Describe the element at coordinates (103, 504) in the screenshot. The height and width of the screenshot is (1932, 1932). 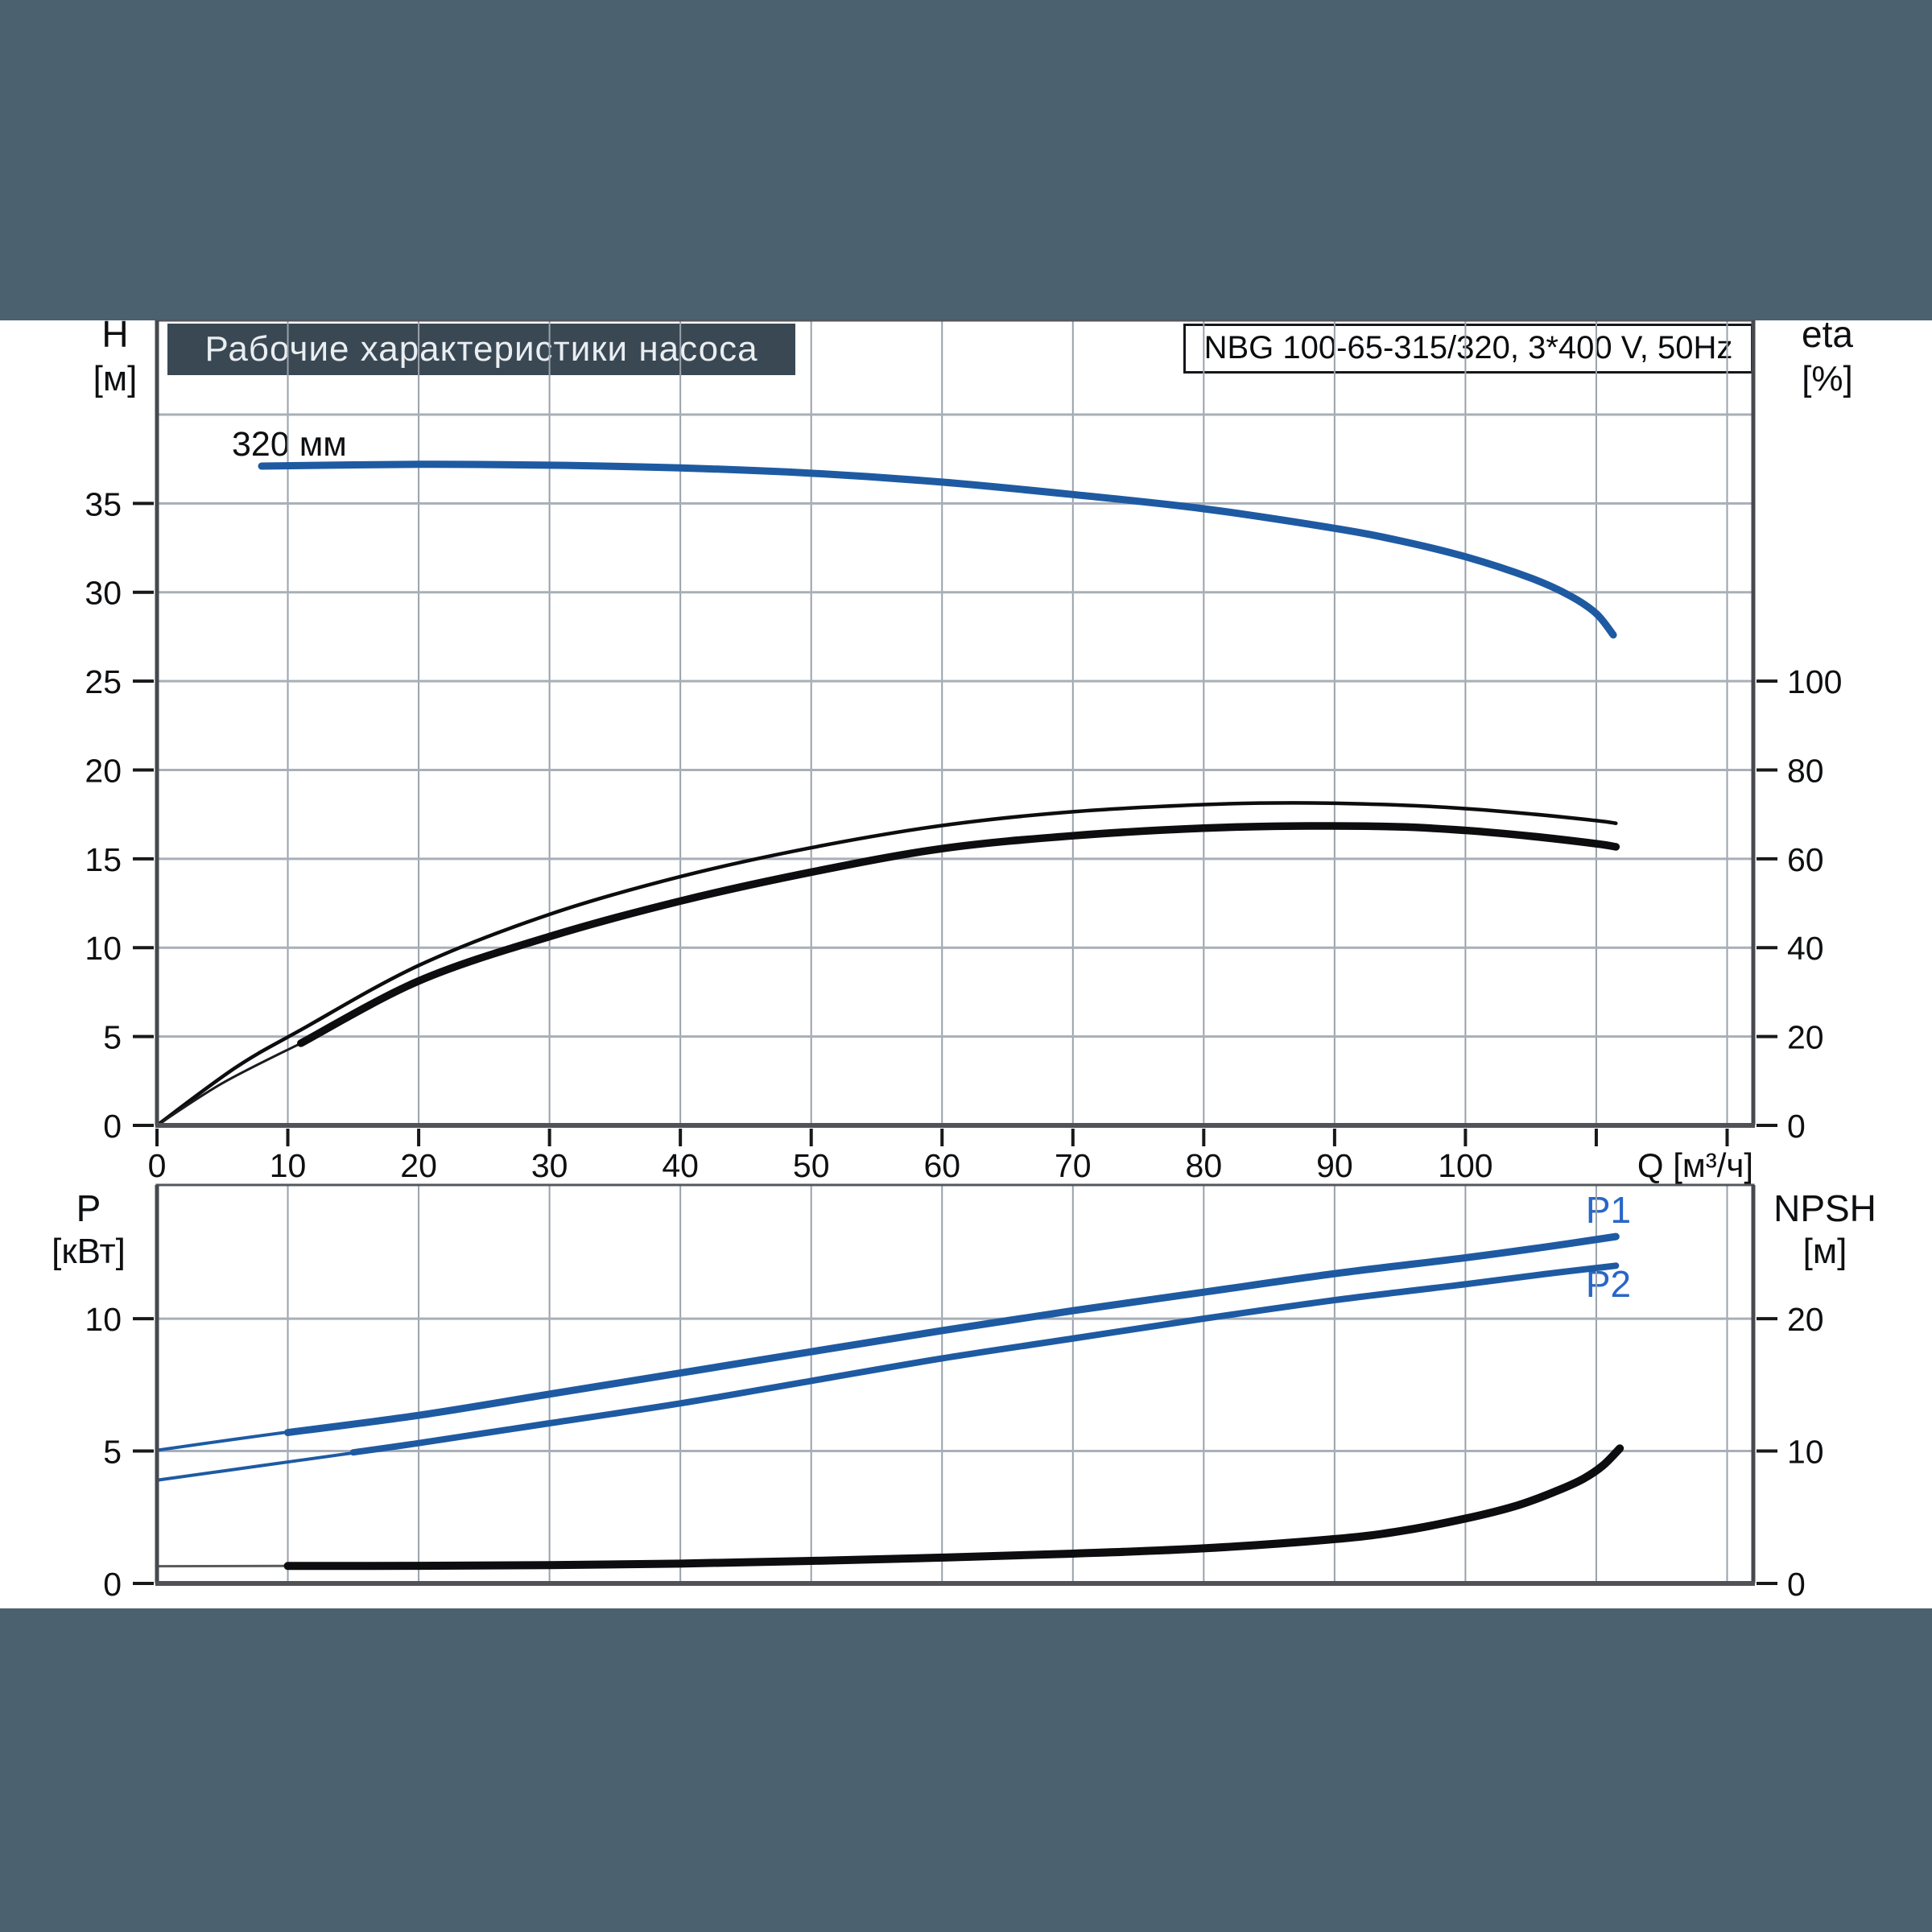
I see `svg-text: 35` at that location.